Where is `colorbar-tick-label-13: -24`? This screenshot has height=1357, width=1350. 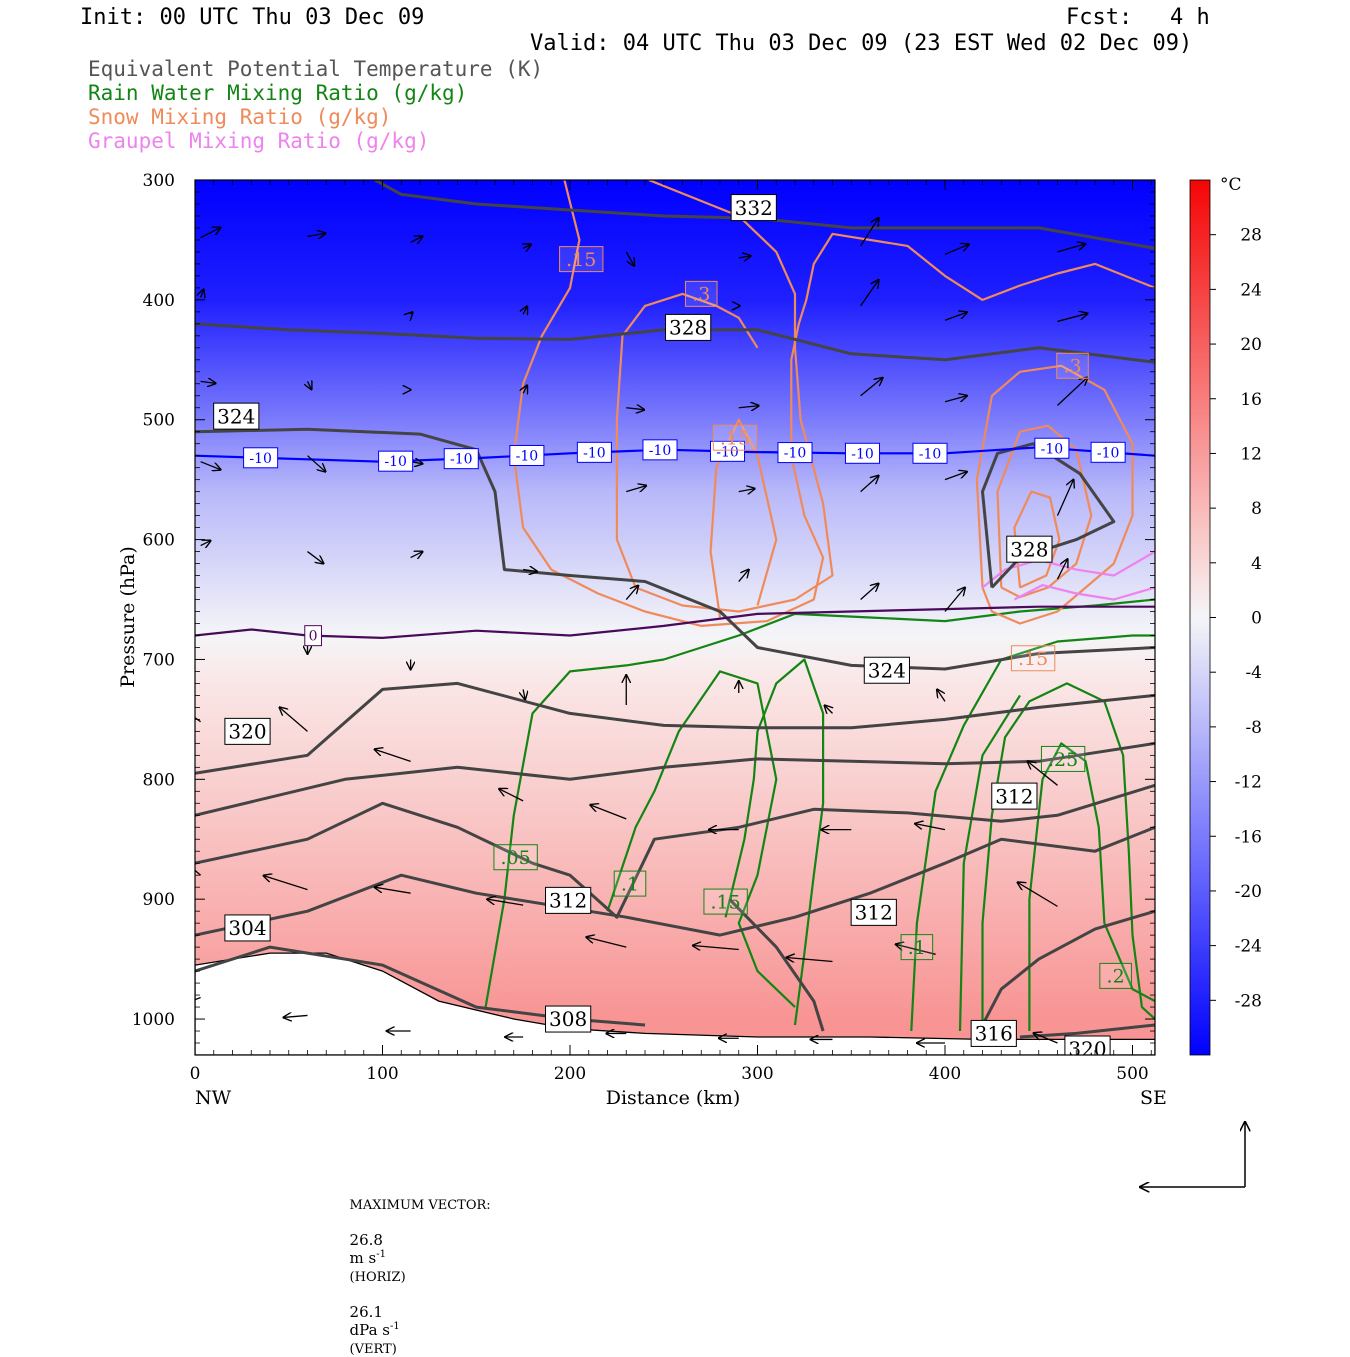 colorbar-tick-label-13: -24 is located at coordinates (1248, 947).